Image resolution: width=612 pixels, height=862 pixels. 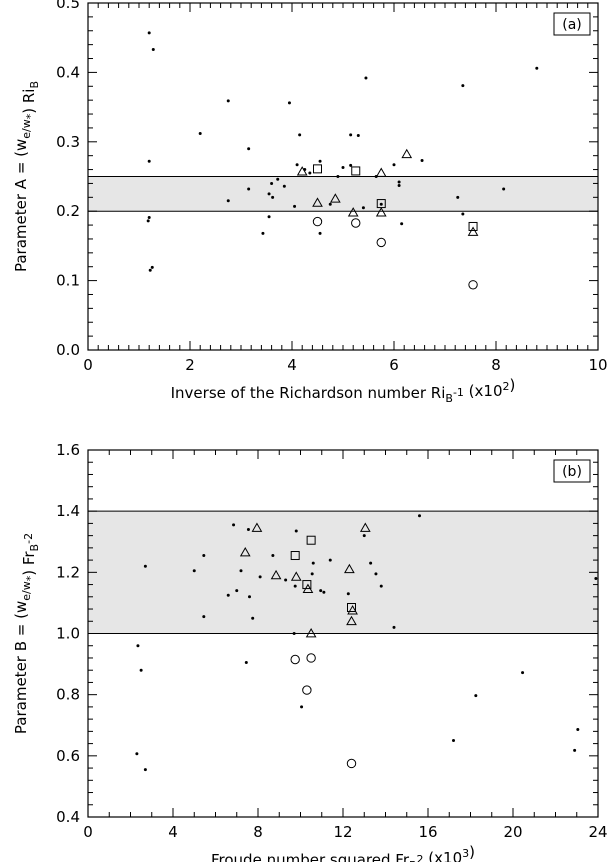 I want to click on x-tick-label: 2, so click(x=190, y=365).